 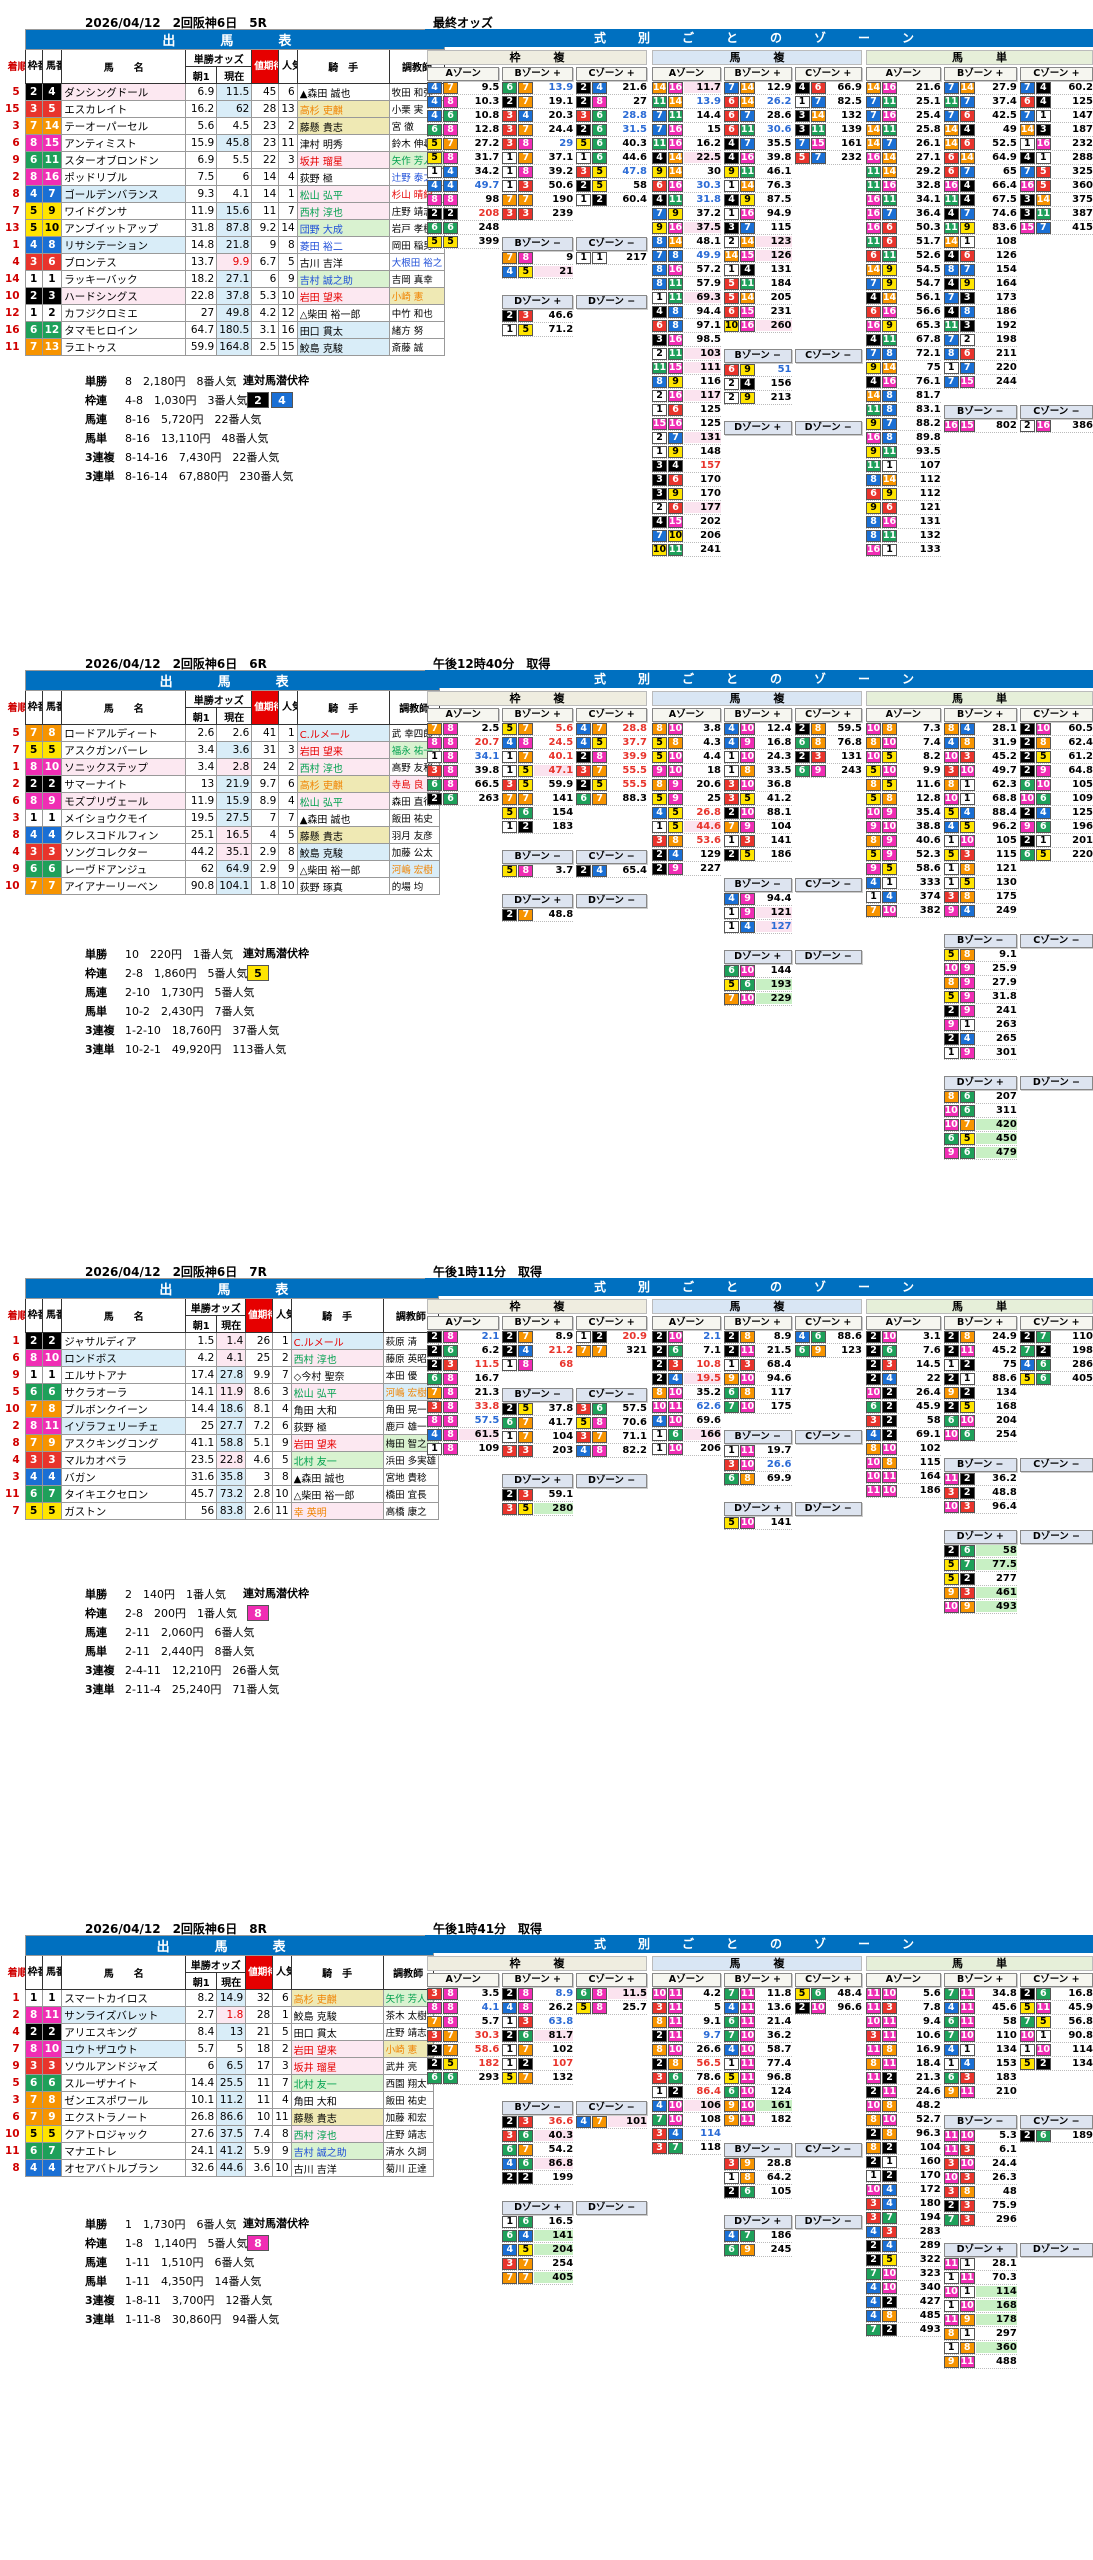 I want to click on zone-odds-row: 8 16 57.2, so click(x=686, y=270).